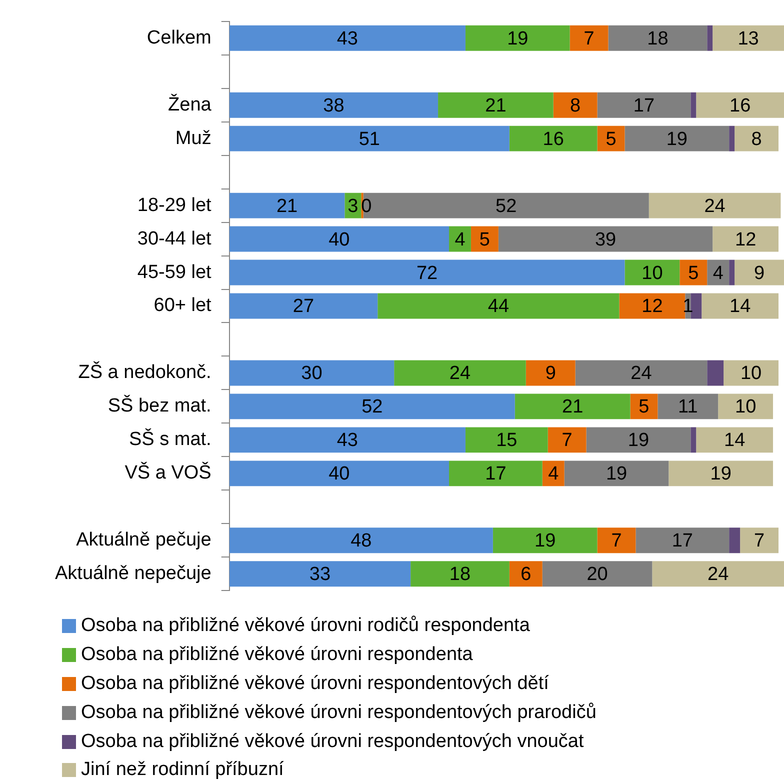 The image size is (784, 781). Describe the element at coordinates (170, 439) in the screenshot. I see `y-tick-label: SŠ s mat.` at that location.